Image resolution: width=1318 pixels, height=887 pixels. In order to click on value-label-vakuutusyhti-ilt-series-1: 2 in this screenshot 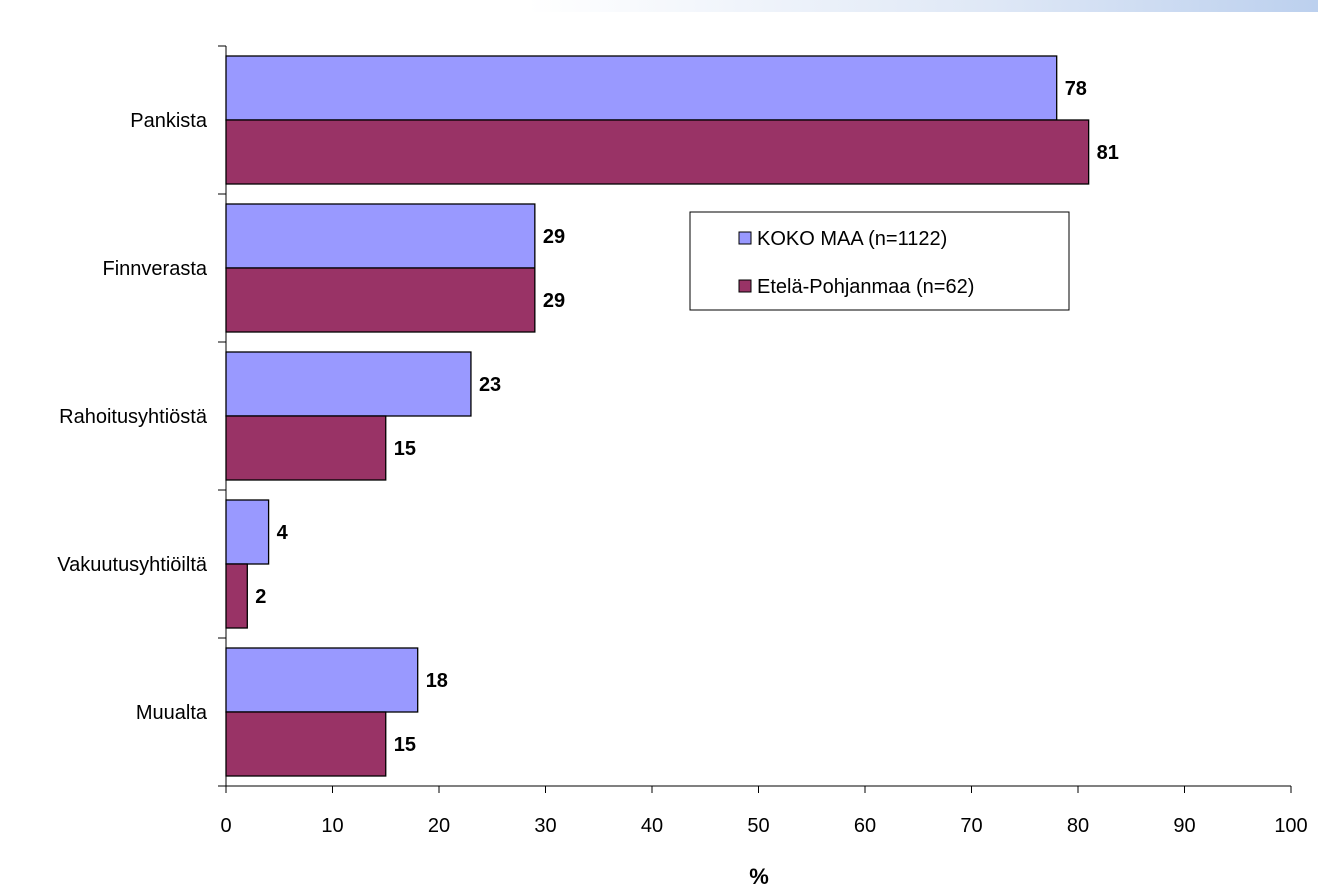, I will do `click(260, 597)`.